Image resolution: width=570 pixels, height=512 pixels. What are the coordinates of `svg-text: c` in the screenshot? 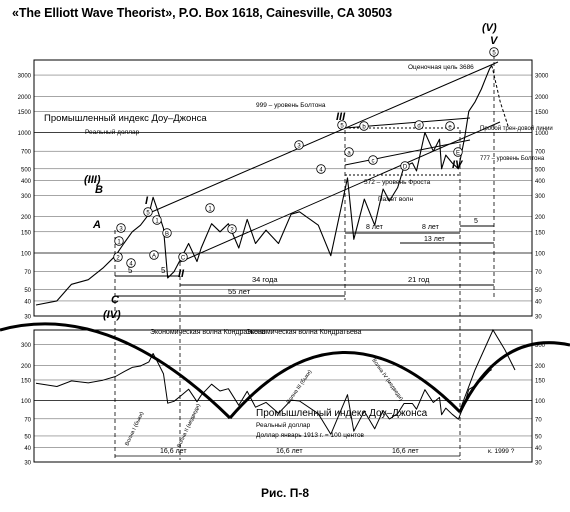 It's located at (373, 161).